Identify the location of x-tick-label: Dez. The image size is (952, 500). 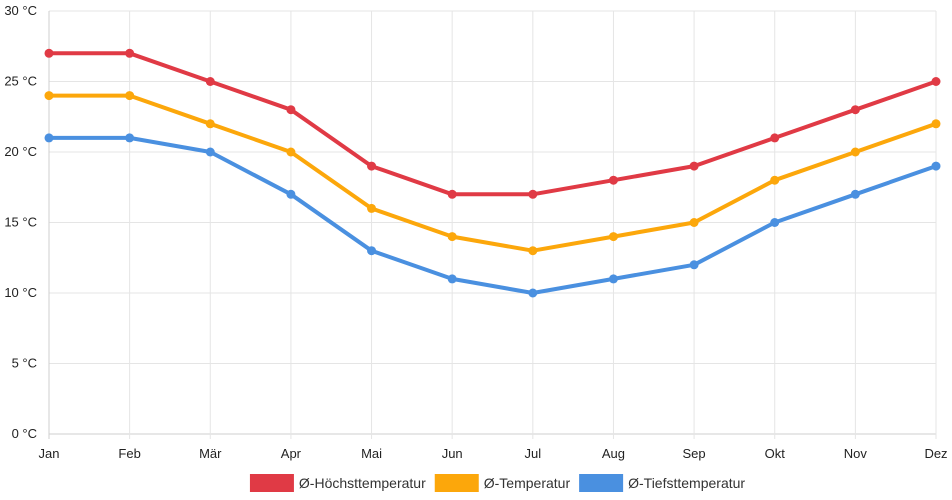
(935, 453).